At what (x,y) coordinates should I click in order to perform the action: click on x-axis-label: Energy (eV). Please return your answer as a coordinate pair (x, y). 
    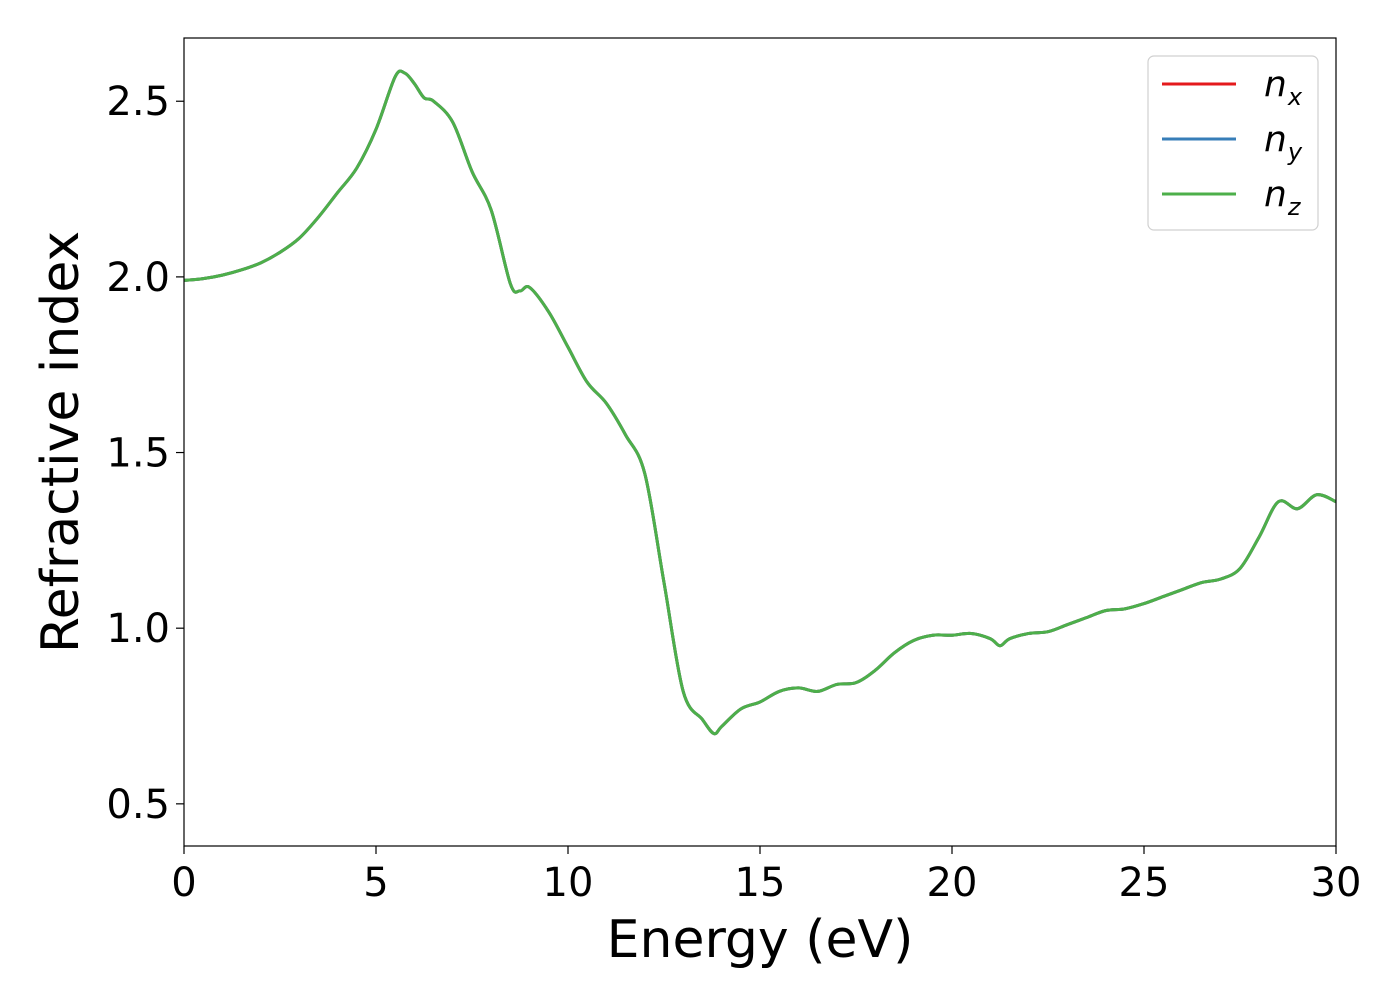
    Looking at the image, I should click on (760, 940).